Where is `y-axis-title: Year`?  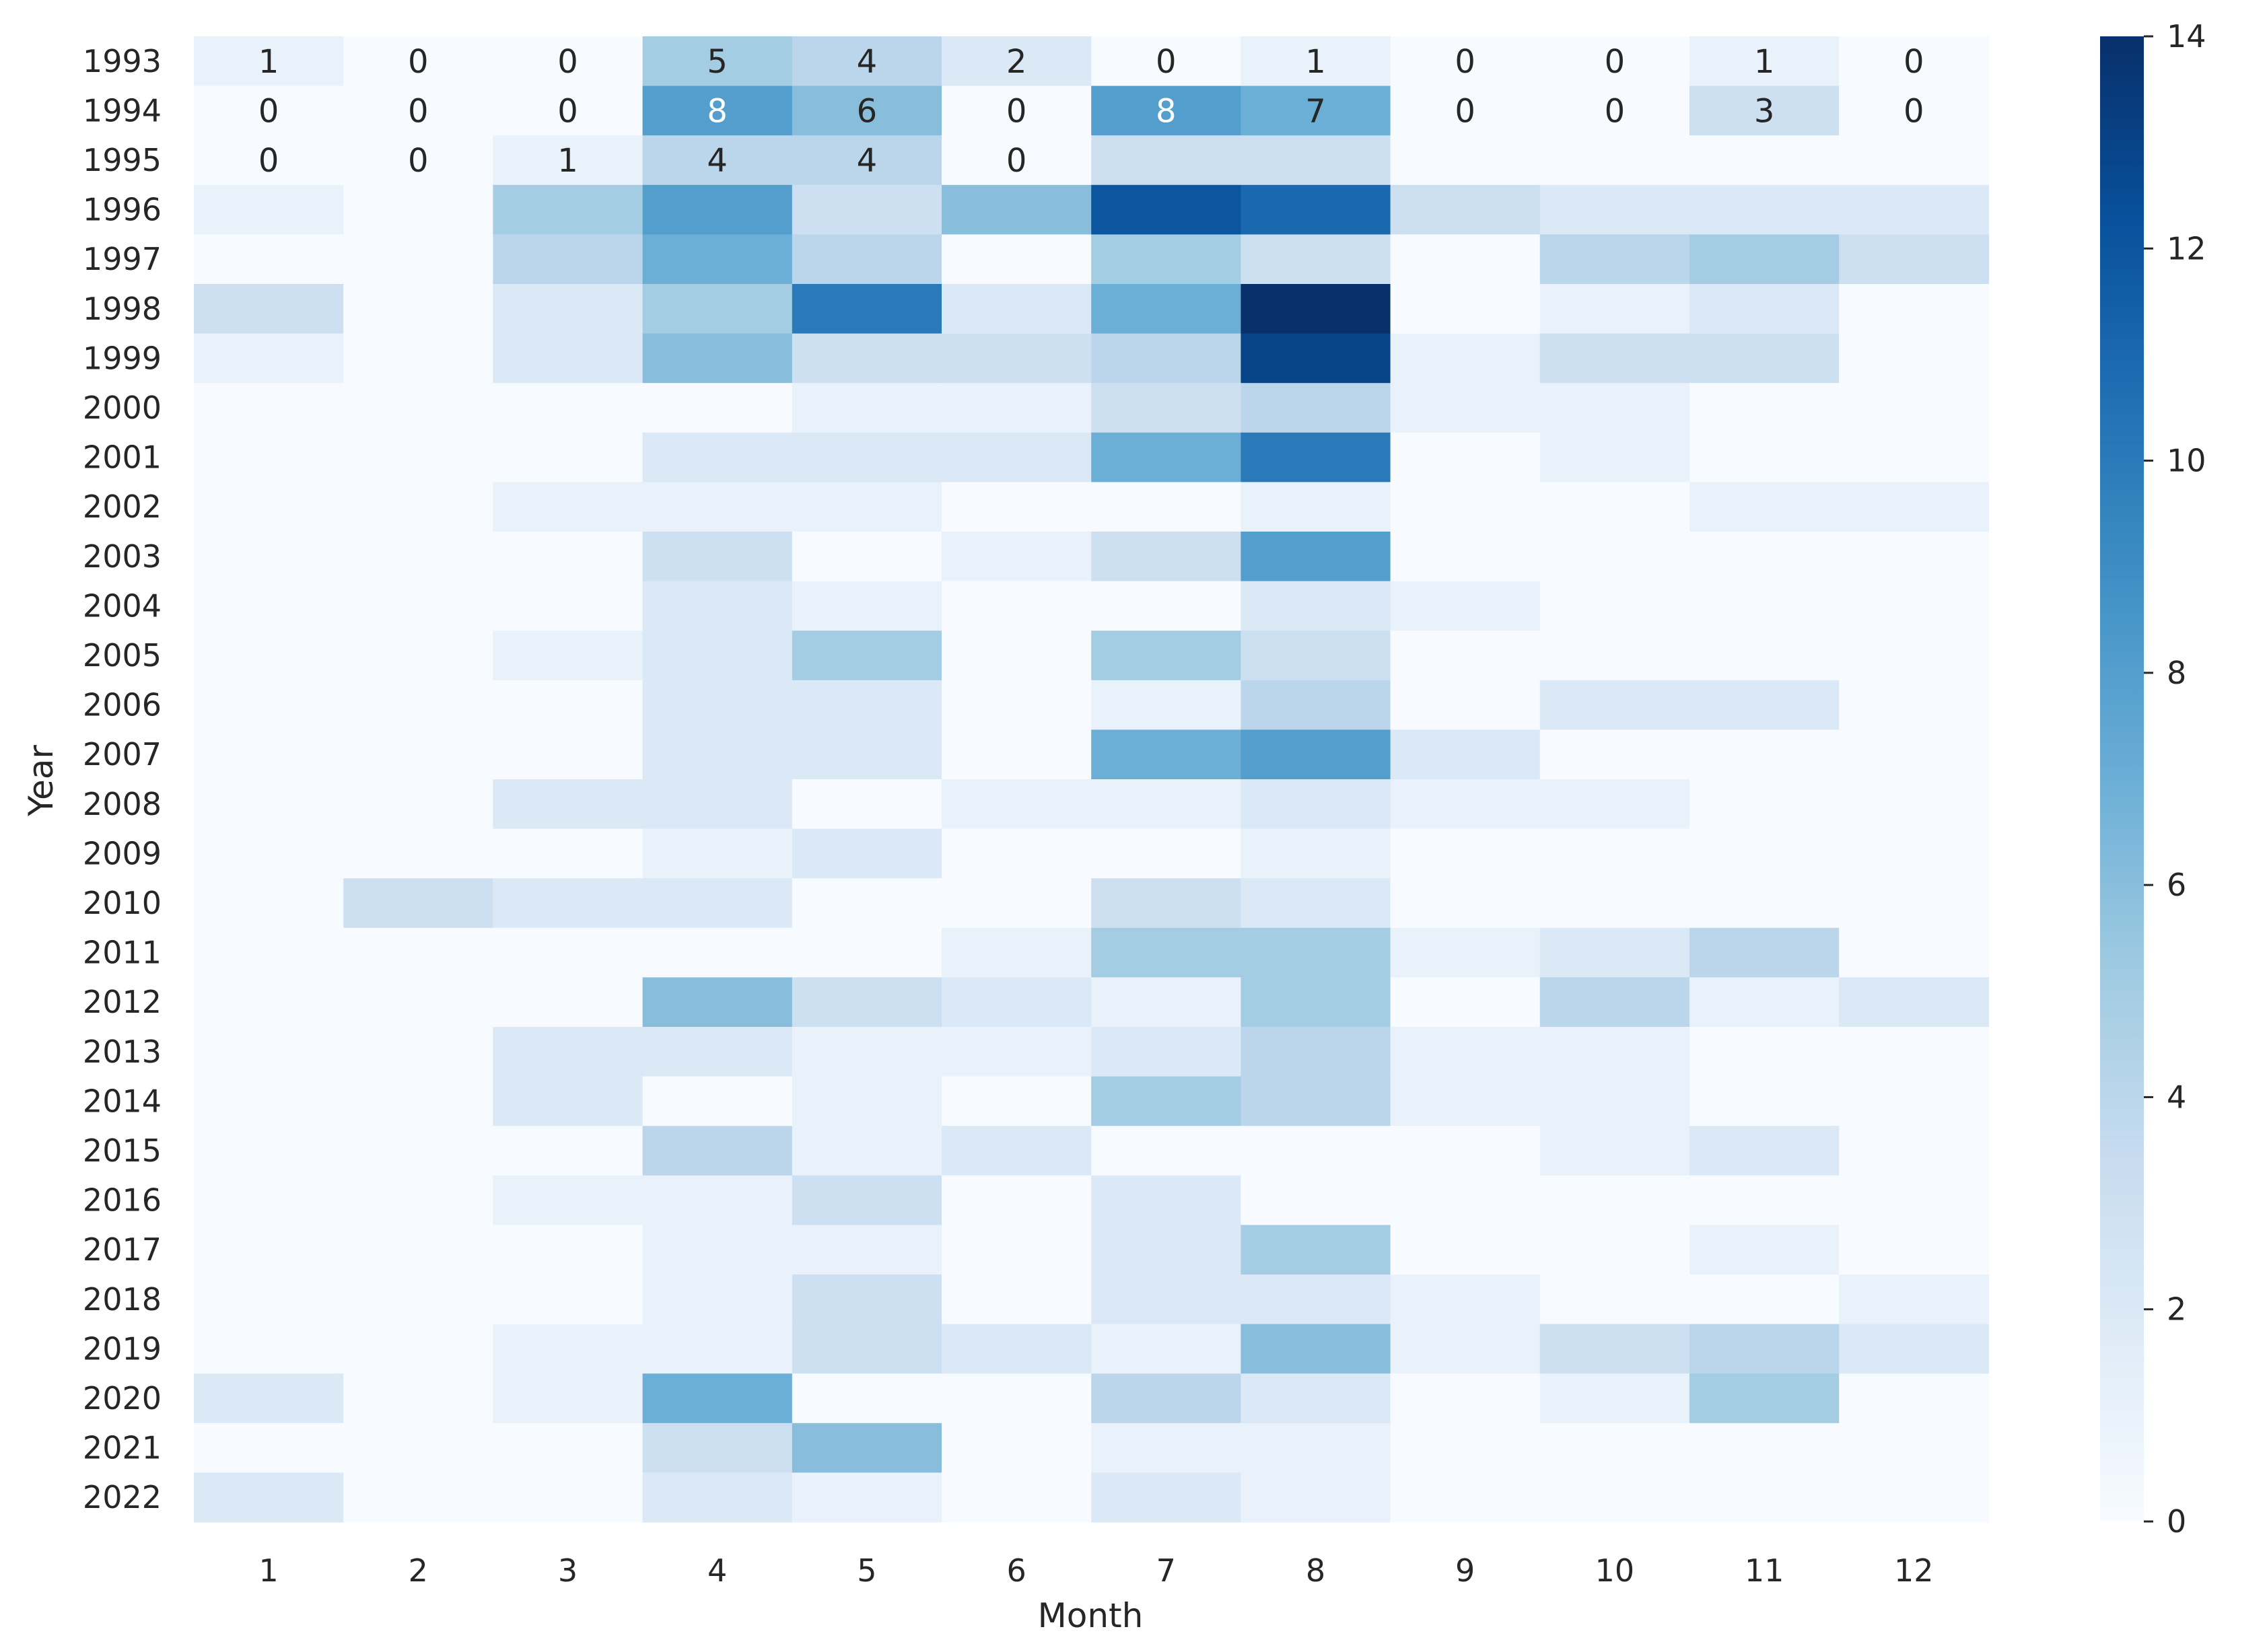
y-axis-title: Year is located at coordinates (41, 781).